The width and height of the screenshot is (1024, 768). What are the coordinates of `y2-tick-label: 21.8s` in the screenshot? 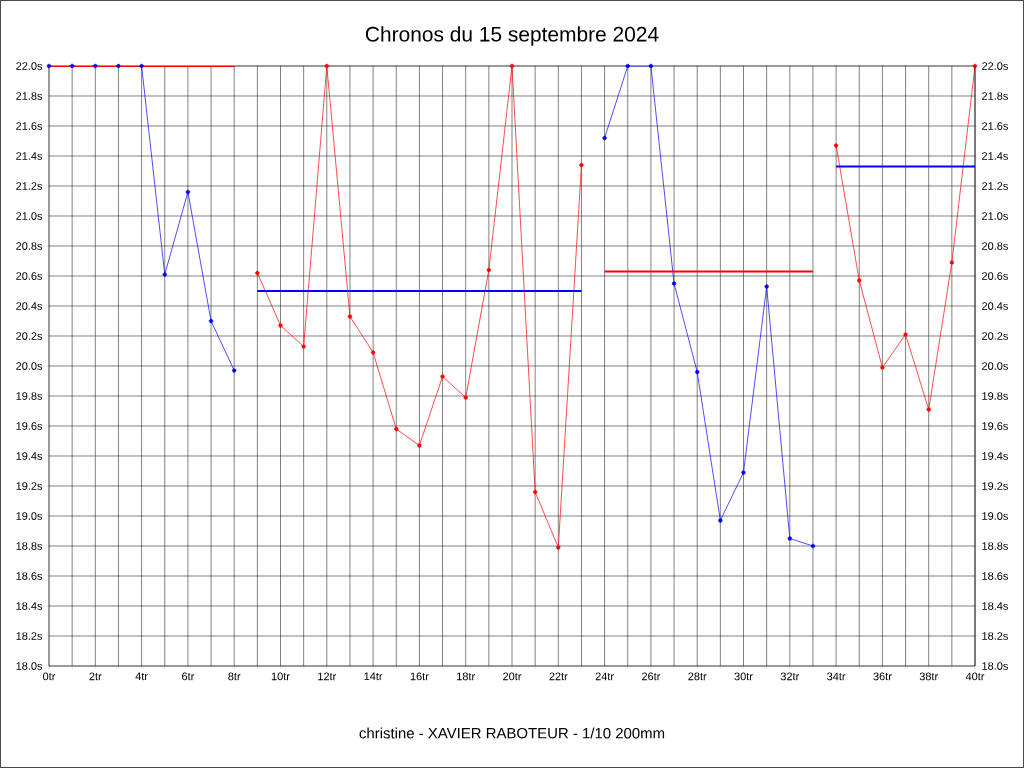 It's located at (995, 96).